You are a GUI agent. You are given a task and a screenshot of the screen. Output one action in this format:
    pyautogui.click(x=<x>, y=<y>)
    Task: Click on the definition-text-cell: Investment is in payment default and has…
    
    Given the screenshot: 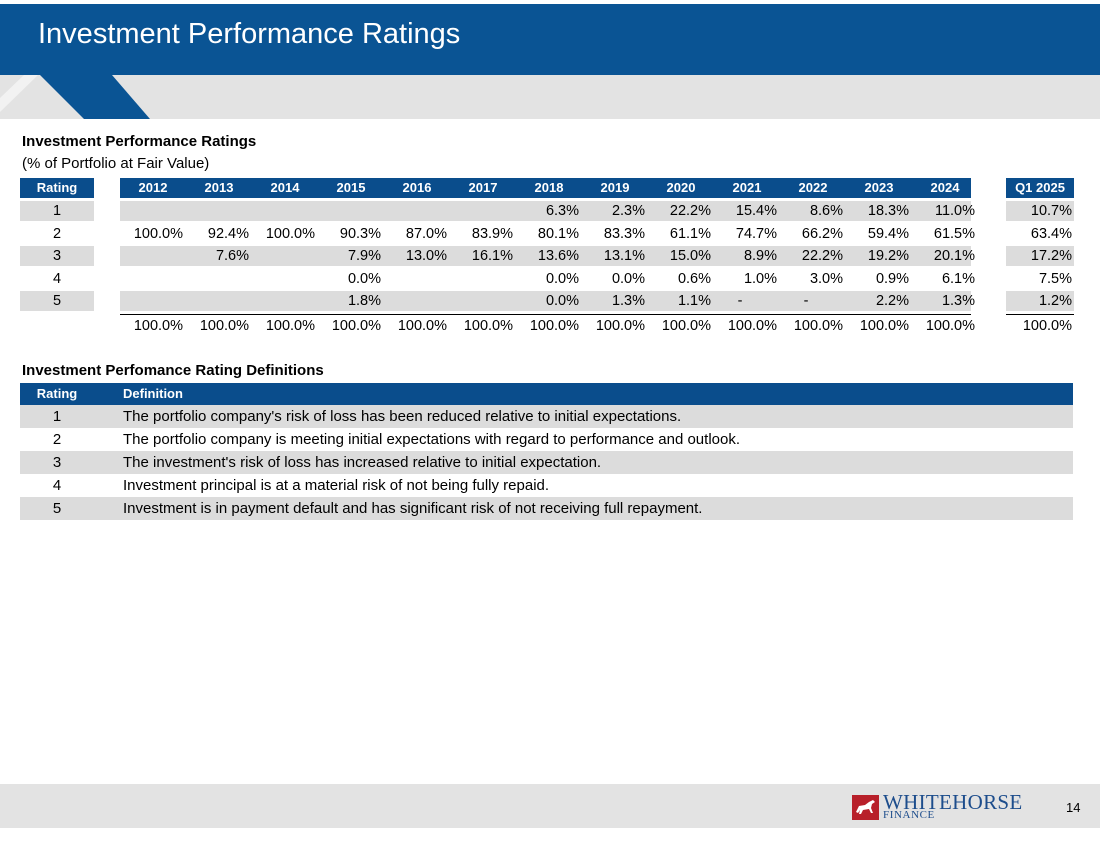 What is the action you would take?
    pyautogui.click(x=413, y=508)
    